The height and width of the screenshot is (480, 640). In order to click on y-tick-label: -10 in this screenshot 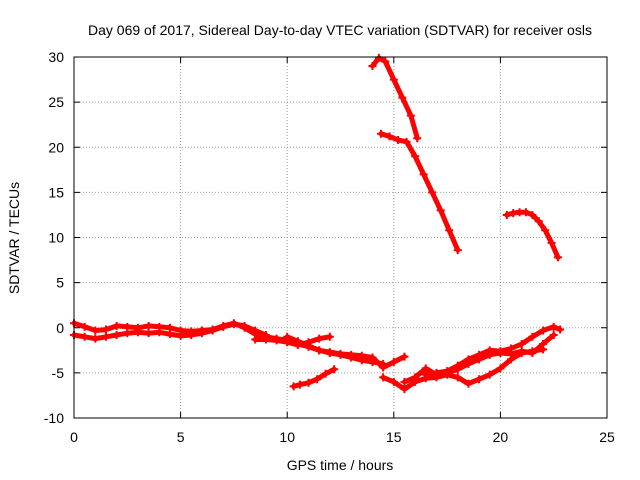, I will do `click(54, 418)`.